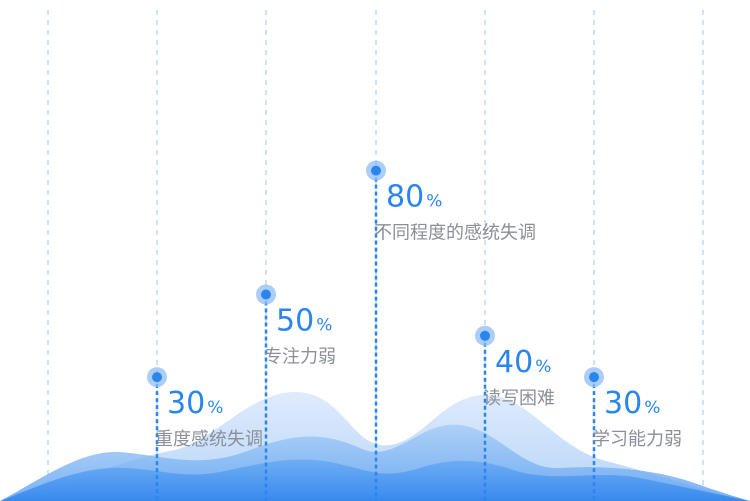 This screenshot has width=750, height=501. What do you see at coordinates (209, 439) in the screenshot?
I see `category-label: 重度感统失调` at bounding box center [209, 439].